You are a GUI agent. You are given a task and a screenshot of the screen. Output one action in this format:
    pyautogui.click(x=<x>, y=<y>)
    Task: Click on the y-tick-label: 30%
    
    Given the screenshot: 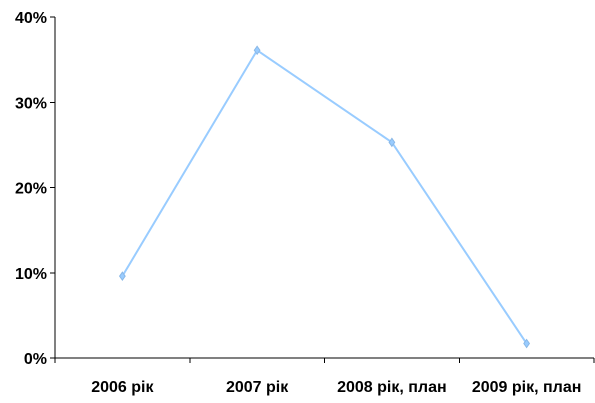 What is the action you would take?
    pyautogui.click(x=31, y=103)
    